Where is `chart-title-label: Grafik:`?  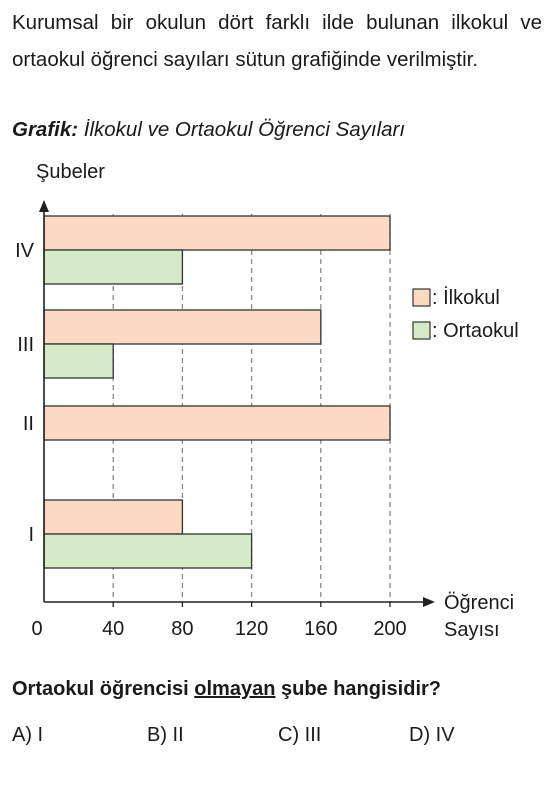 chart-title-label: Grafik: is located at coordinates (45, 129).